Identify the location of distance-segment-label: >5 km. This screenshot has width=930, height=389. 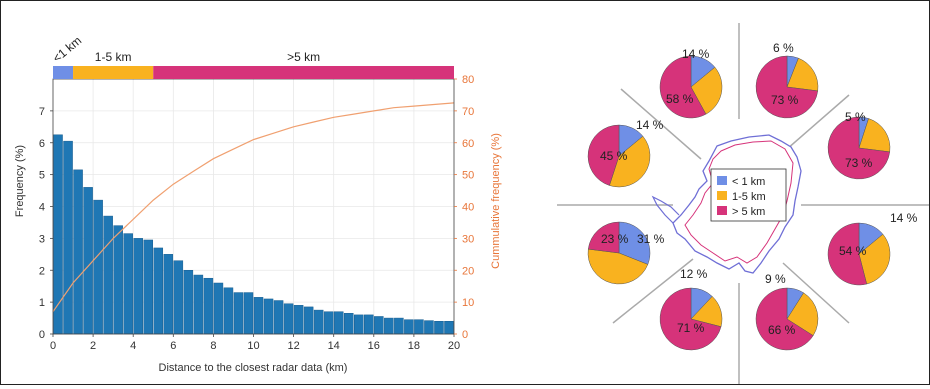
(303, 57).